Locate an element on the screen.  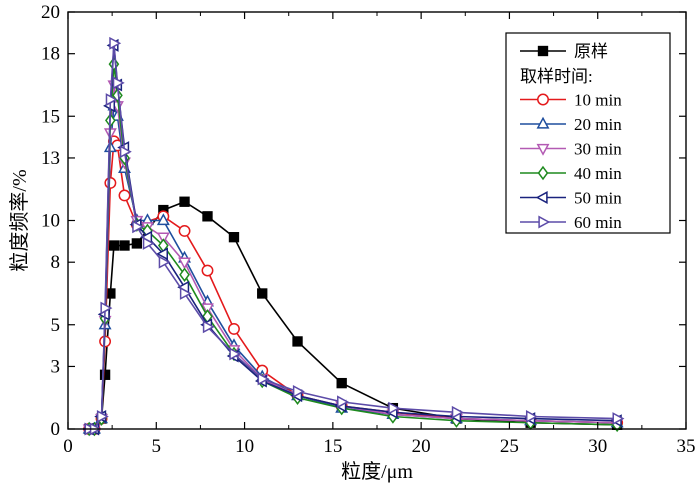
y-tick-label-0: 0 is located at coordinates (56, 429).